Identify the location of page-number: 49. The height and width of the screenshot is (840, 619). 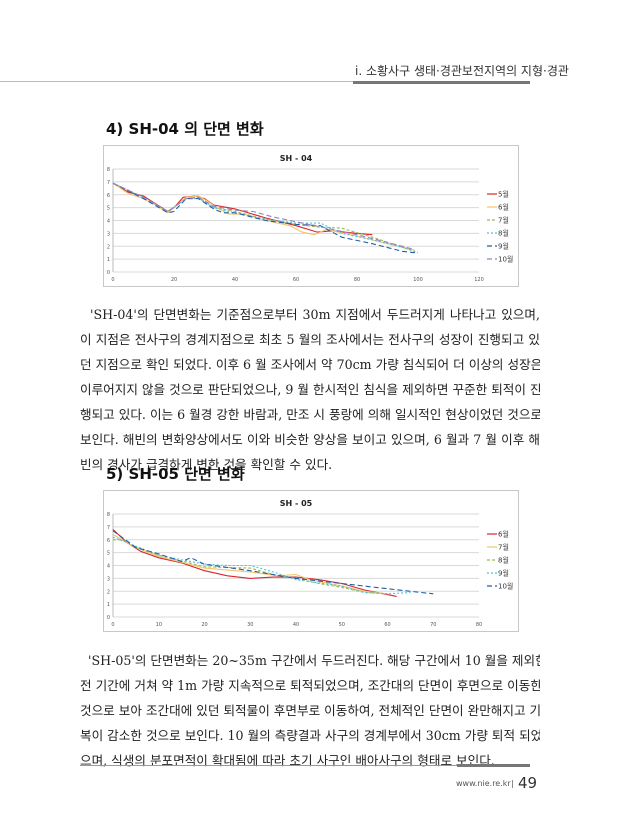
(528, 783).